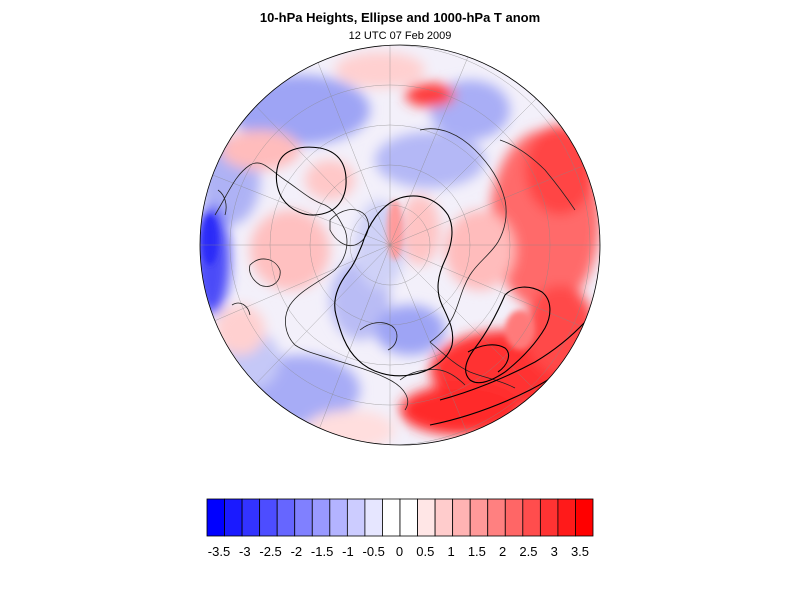 The image size is (800, 600). Describe the element at coordinates (374, 551) in the screenshot. I see `colorbar-tick-label: -0.5` at that location.